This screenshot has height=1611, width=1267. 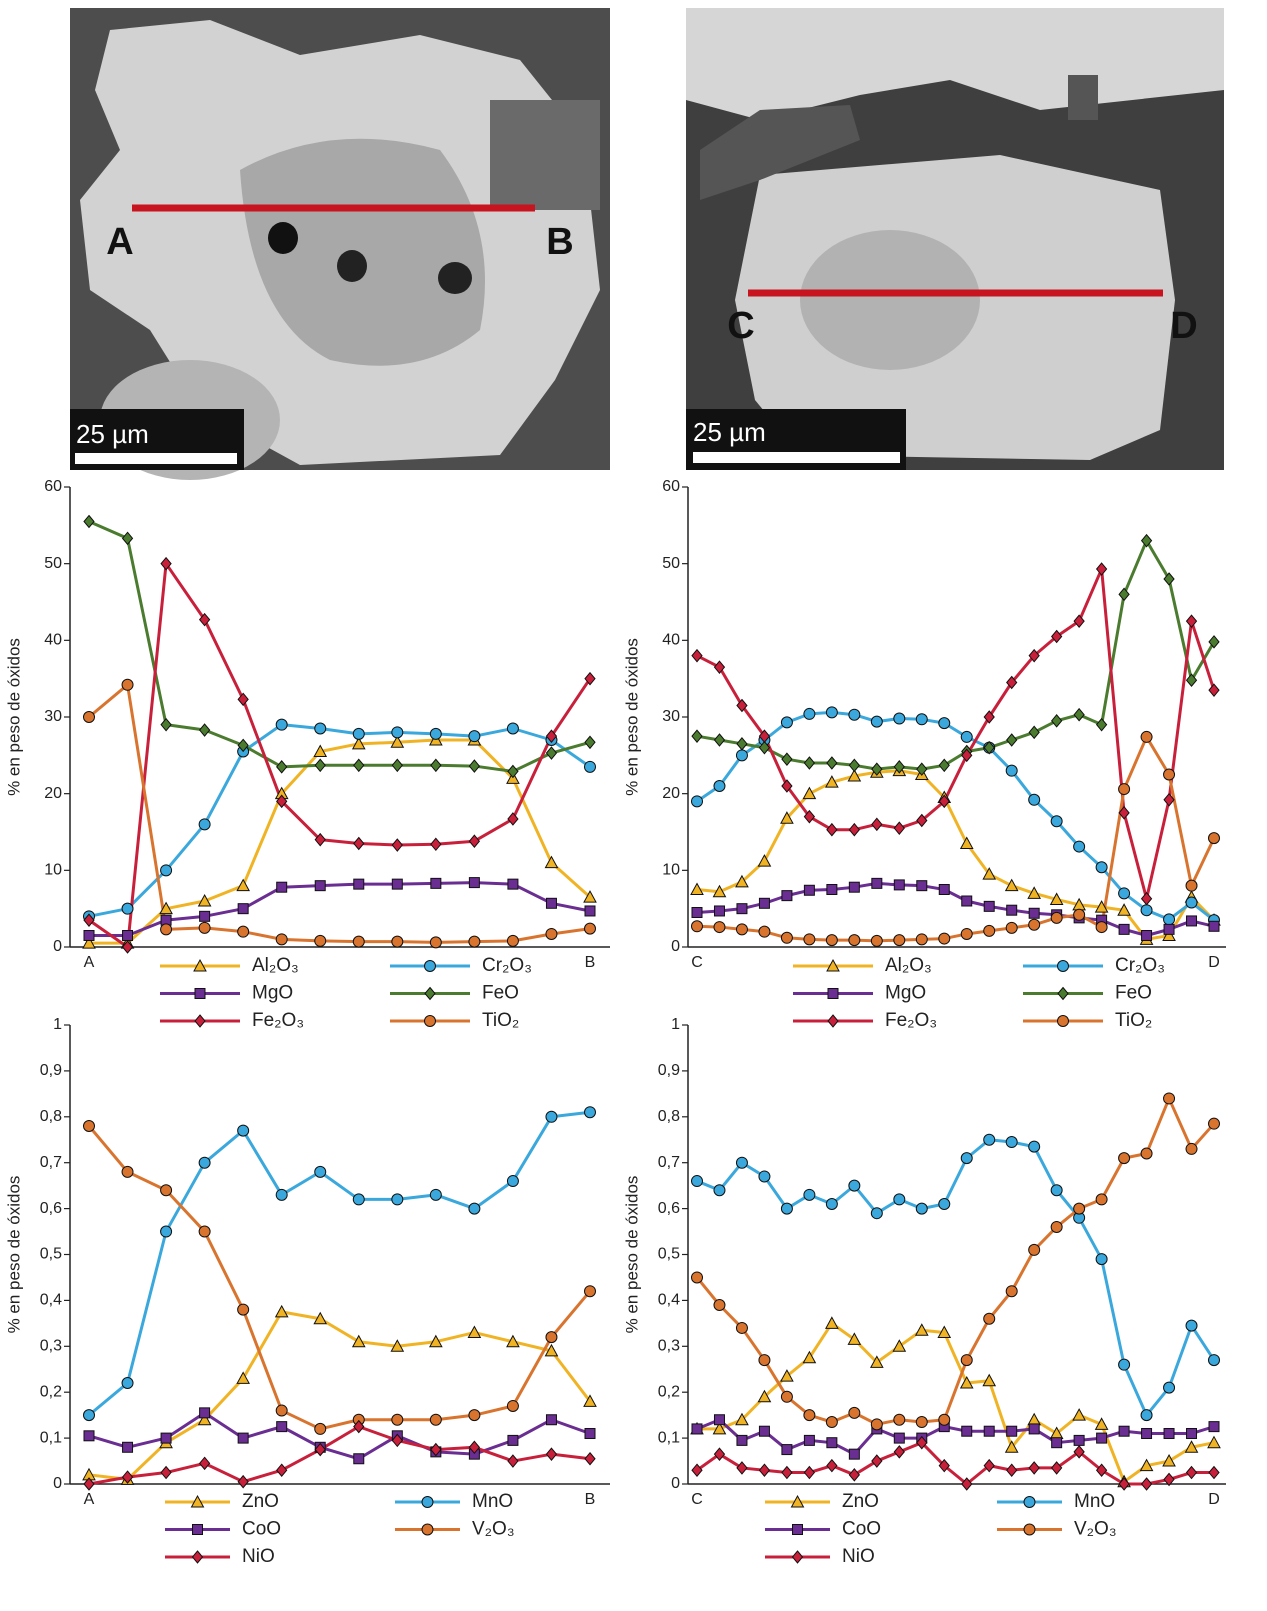 I want to click on legend-label: Al₂O₃, so click(x=908, y=965).